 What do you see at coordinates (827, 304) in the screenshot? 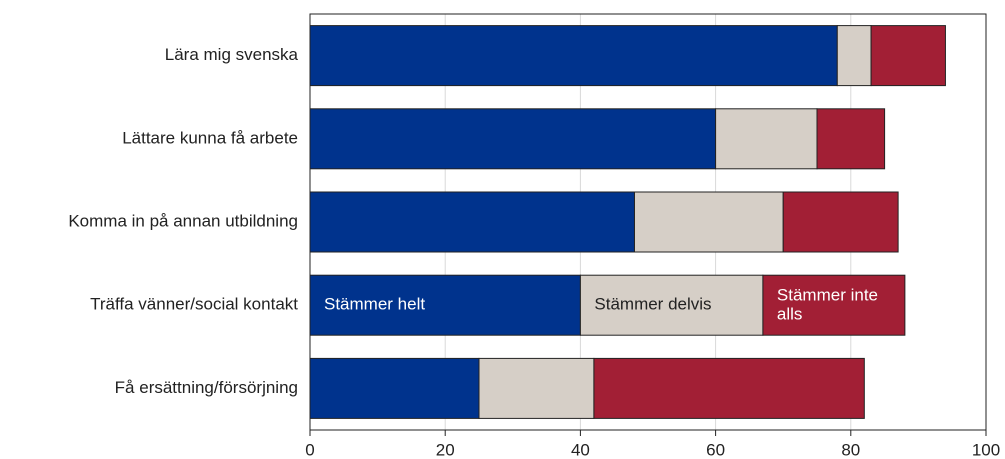
I see `series-label: Stämmer inte alls` at bounding box center [827, 304].